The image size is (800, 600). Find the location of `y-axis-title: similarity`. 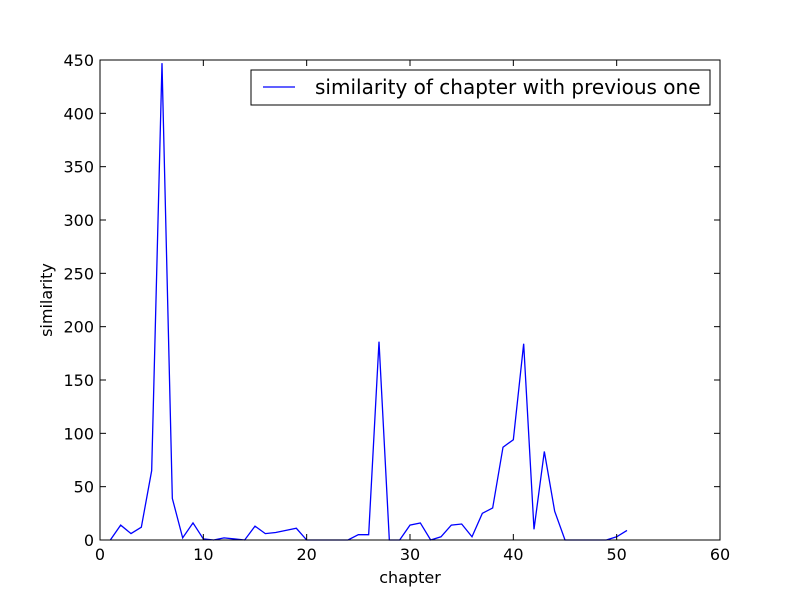

y-axis-title: similarity is located at coordinates (46, 300).